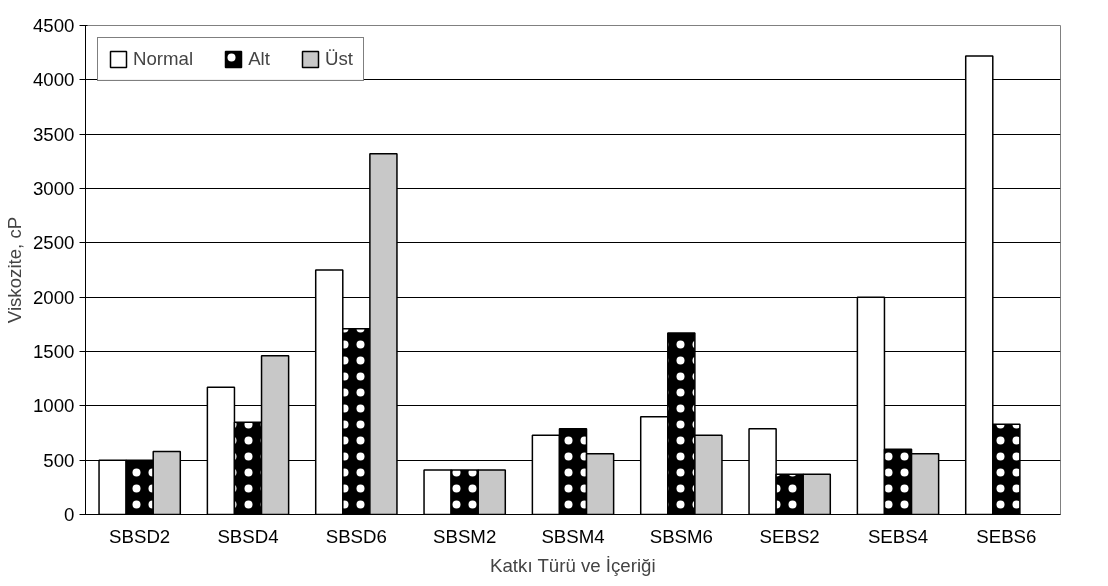  What do you see at coordinates (69, 514) in the screenshot?
I see `y-tick-label: 0` at bounding box center [69, 514].